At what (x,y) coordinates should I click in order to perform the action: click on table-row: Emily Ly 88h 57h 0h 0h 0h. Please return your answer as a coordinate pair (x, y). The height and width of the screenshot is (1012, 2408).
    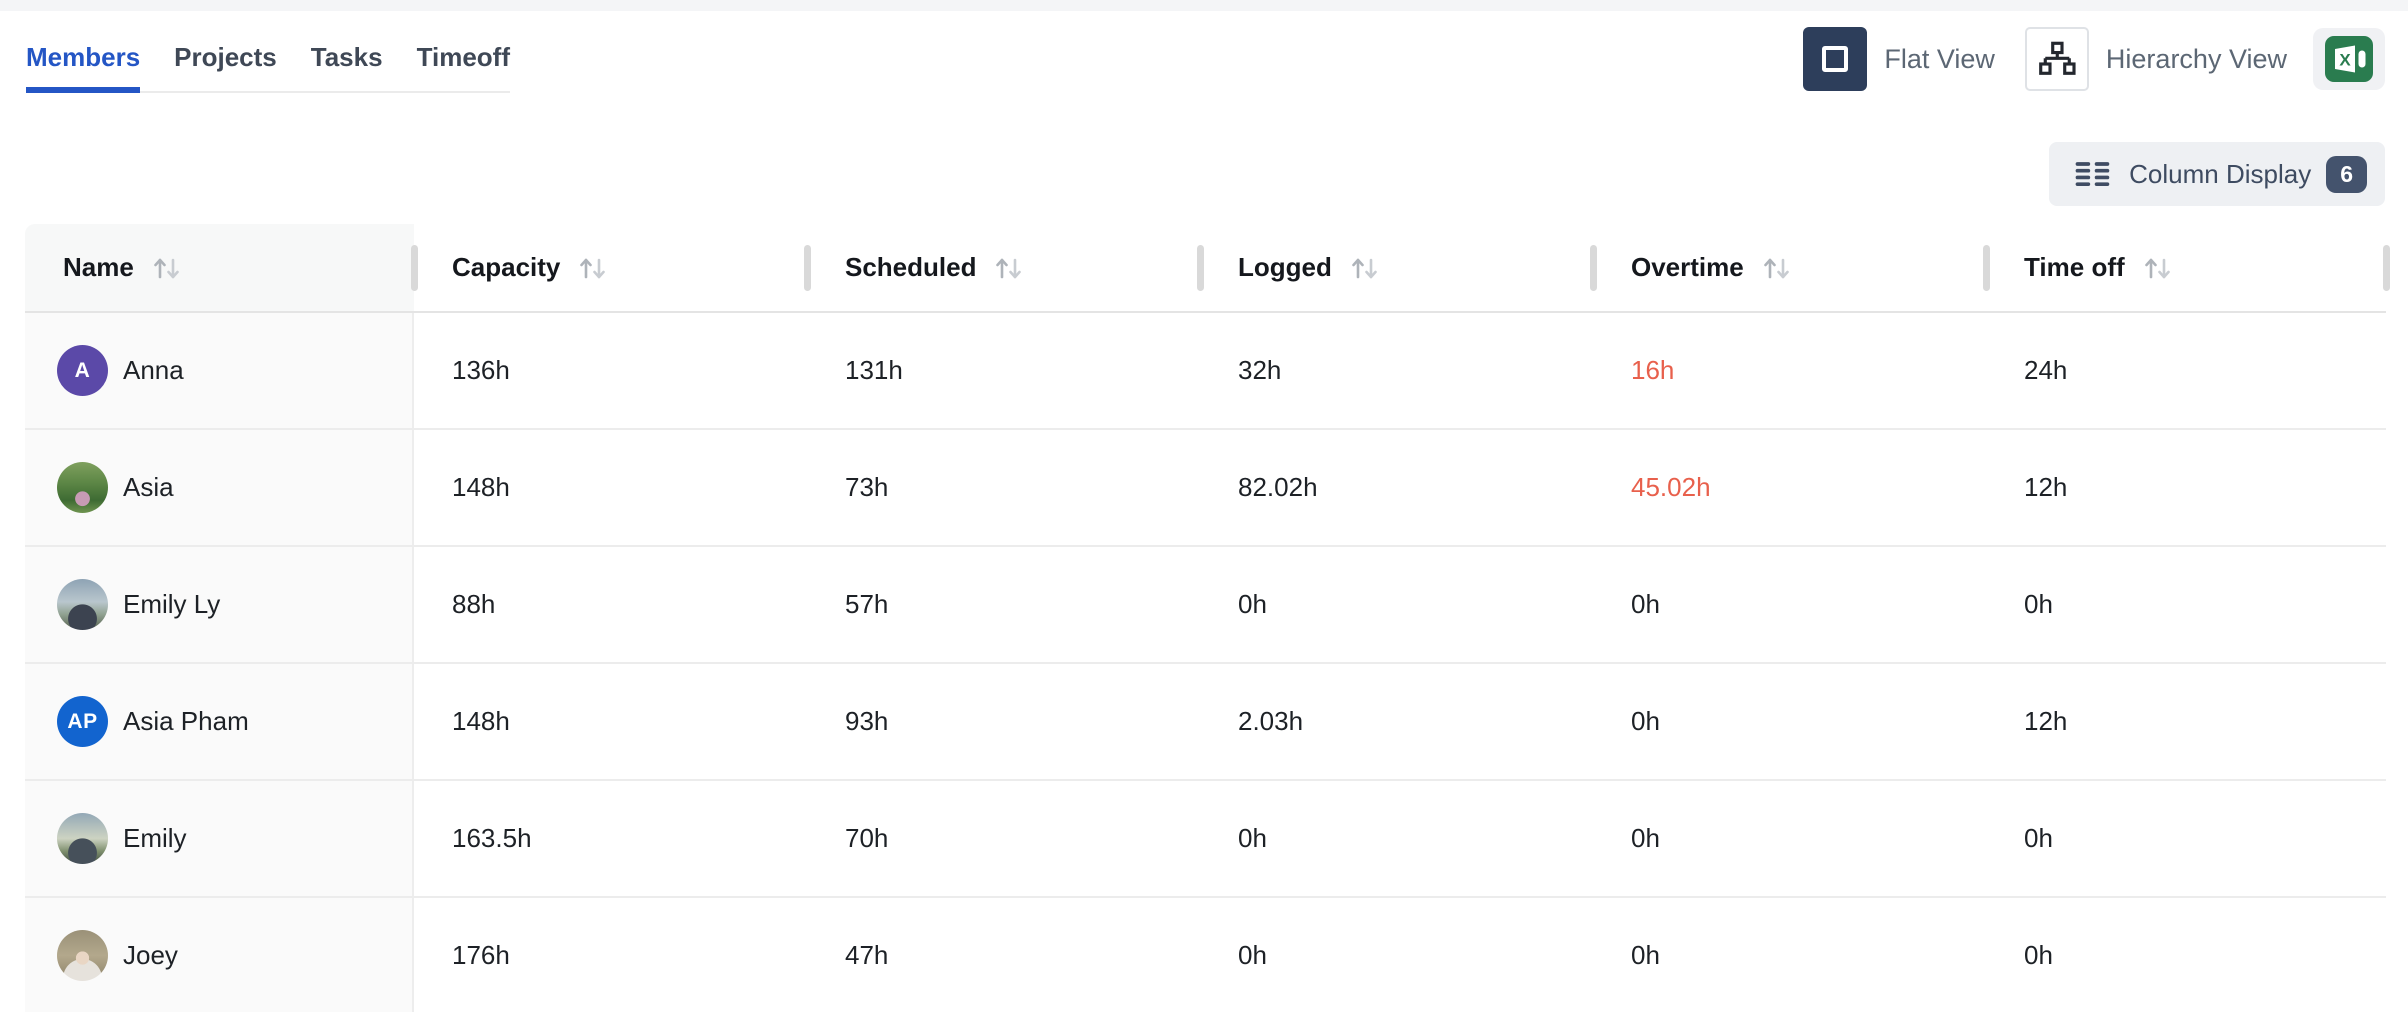
    Looking at the image, I should click on (1205, 605).